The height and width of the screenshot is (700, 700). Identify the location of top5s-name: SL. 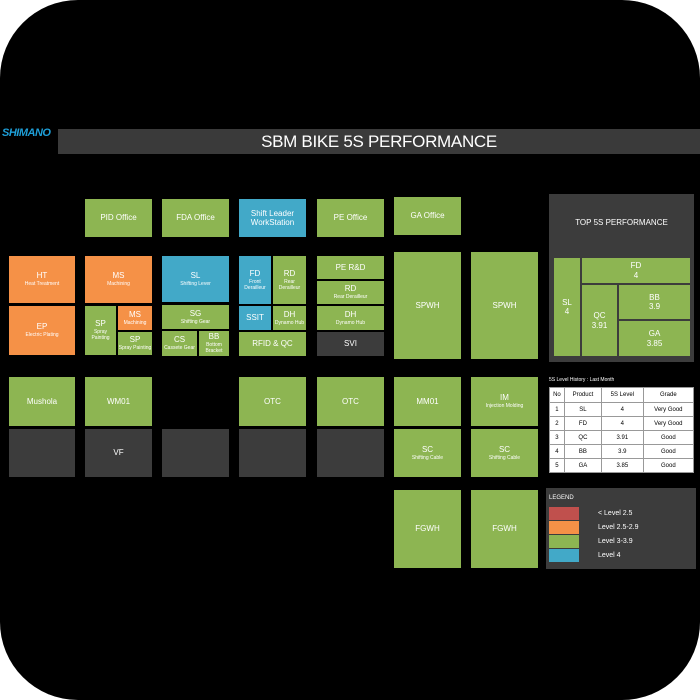
(567, 302).